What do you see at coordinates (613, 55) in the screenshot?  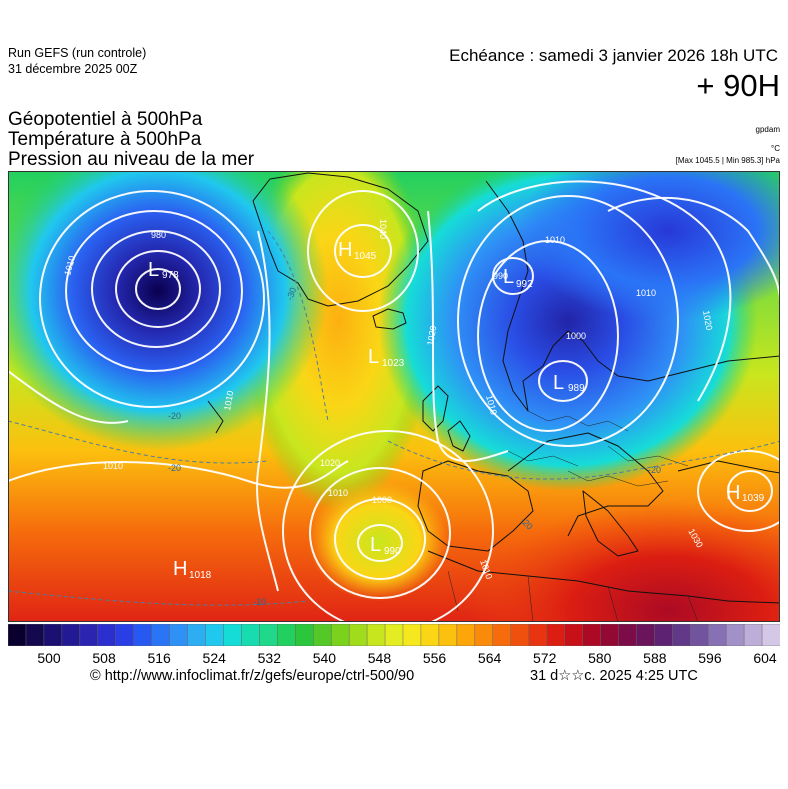 I see `valid-time: Echéance : samedi 3 janvier 2026 18h UTC` at bounding box center [613, 55].